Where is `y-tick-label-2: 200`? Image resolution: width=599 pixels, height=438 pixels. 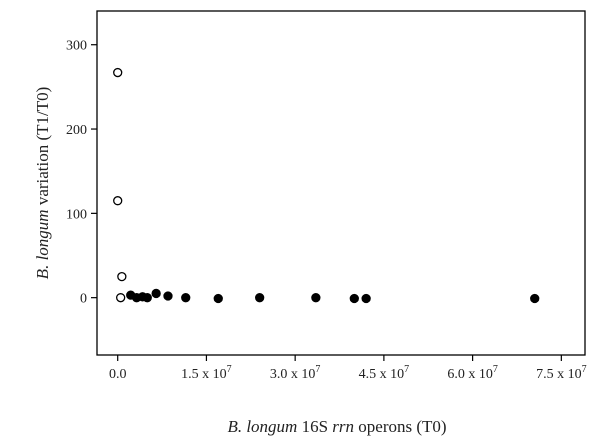
y-tick-label-2: 200 is located at coordinates (76, 130).